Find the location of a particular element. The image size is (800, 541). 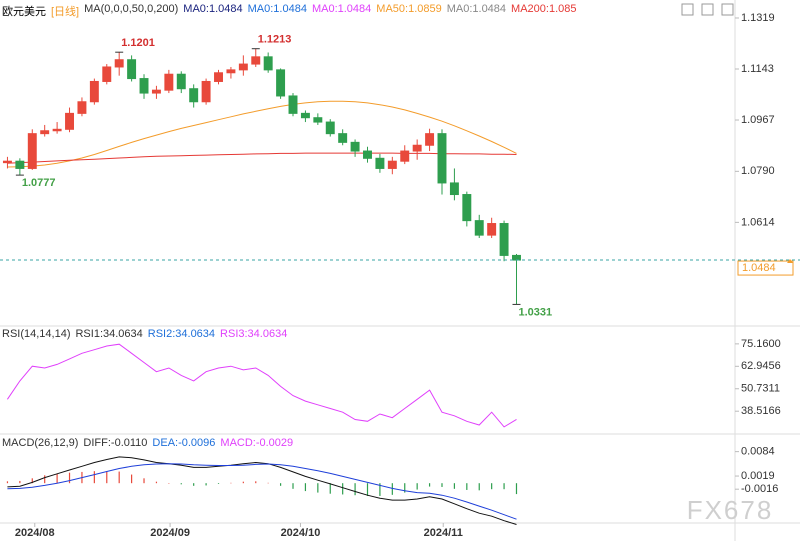

x-tick-label: 2024/08 is located at coordinates (35, 533).